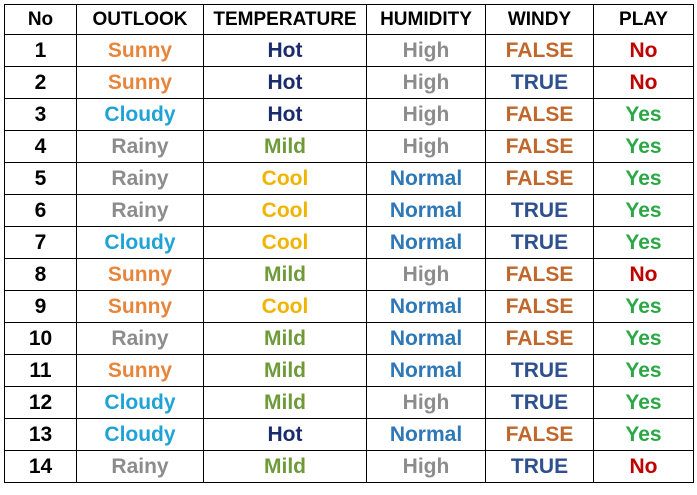 This screenshot has height=495, width=697. Describe the element at coordinates (40, 466) in the screenshot. I see `cell-no: 14` at that location.